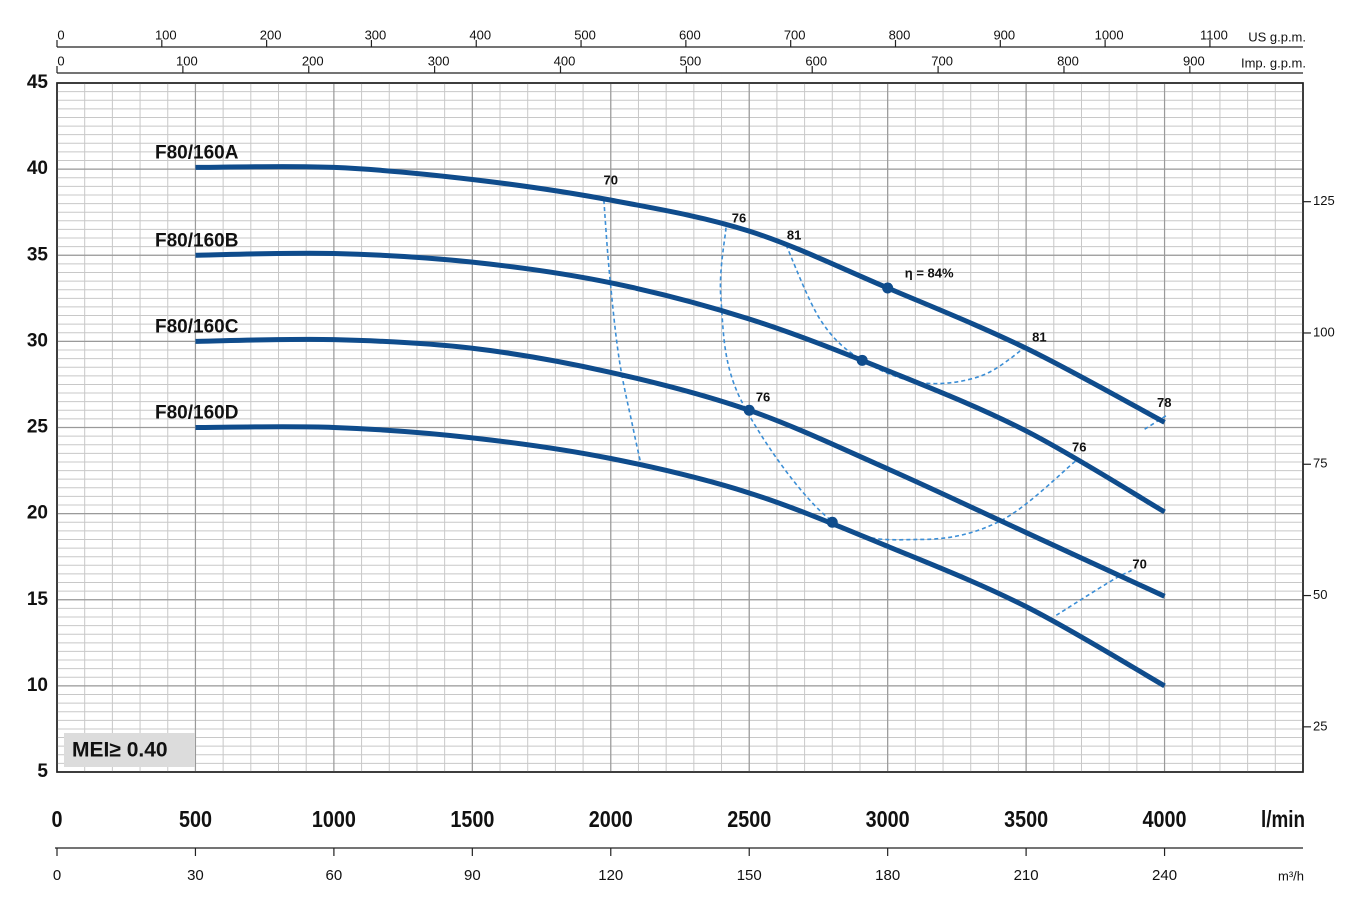  What do you see at coordinates (1320, 463) in the screenshot?
I see `y2-tick-label: 75` at bounding box center [1320, 463].